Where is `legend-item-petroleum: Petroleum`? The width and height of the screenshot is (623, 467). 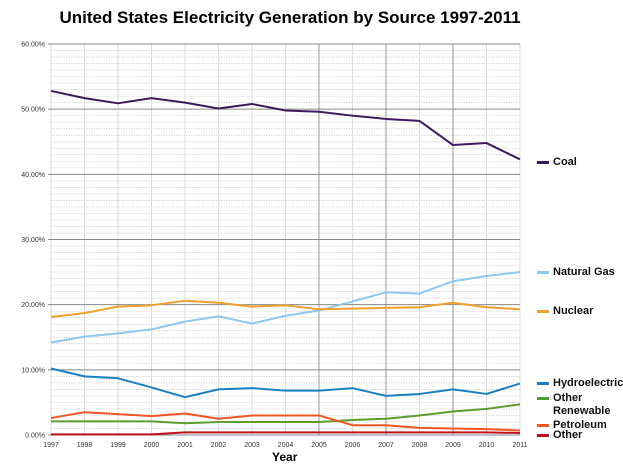
legend-item-petroleum: Petroleum is located at coordinates (572, 425).